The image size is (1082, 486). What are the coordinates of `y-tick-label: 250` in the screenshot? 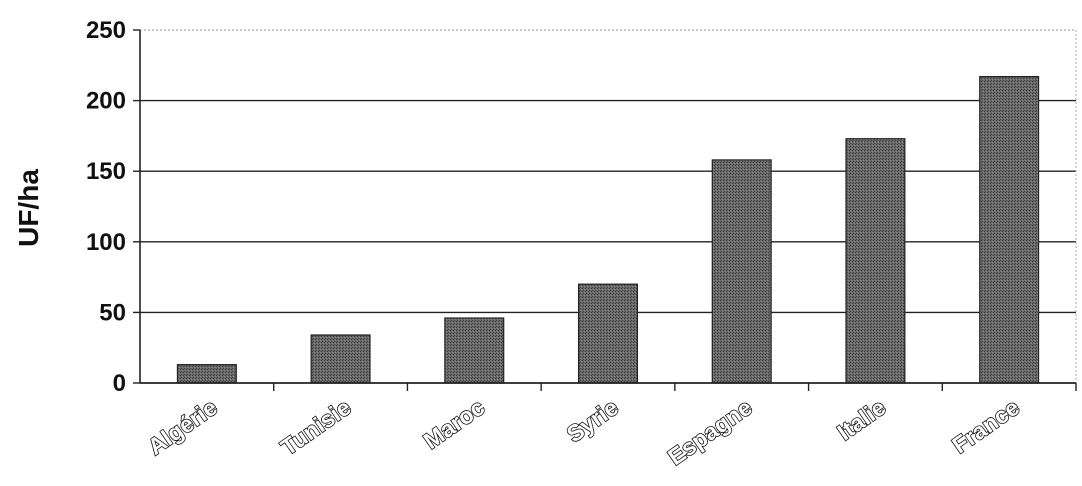 It's located at (106, 30).